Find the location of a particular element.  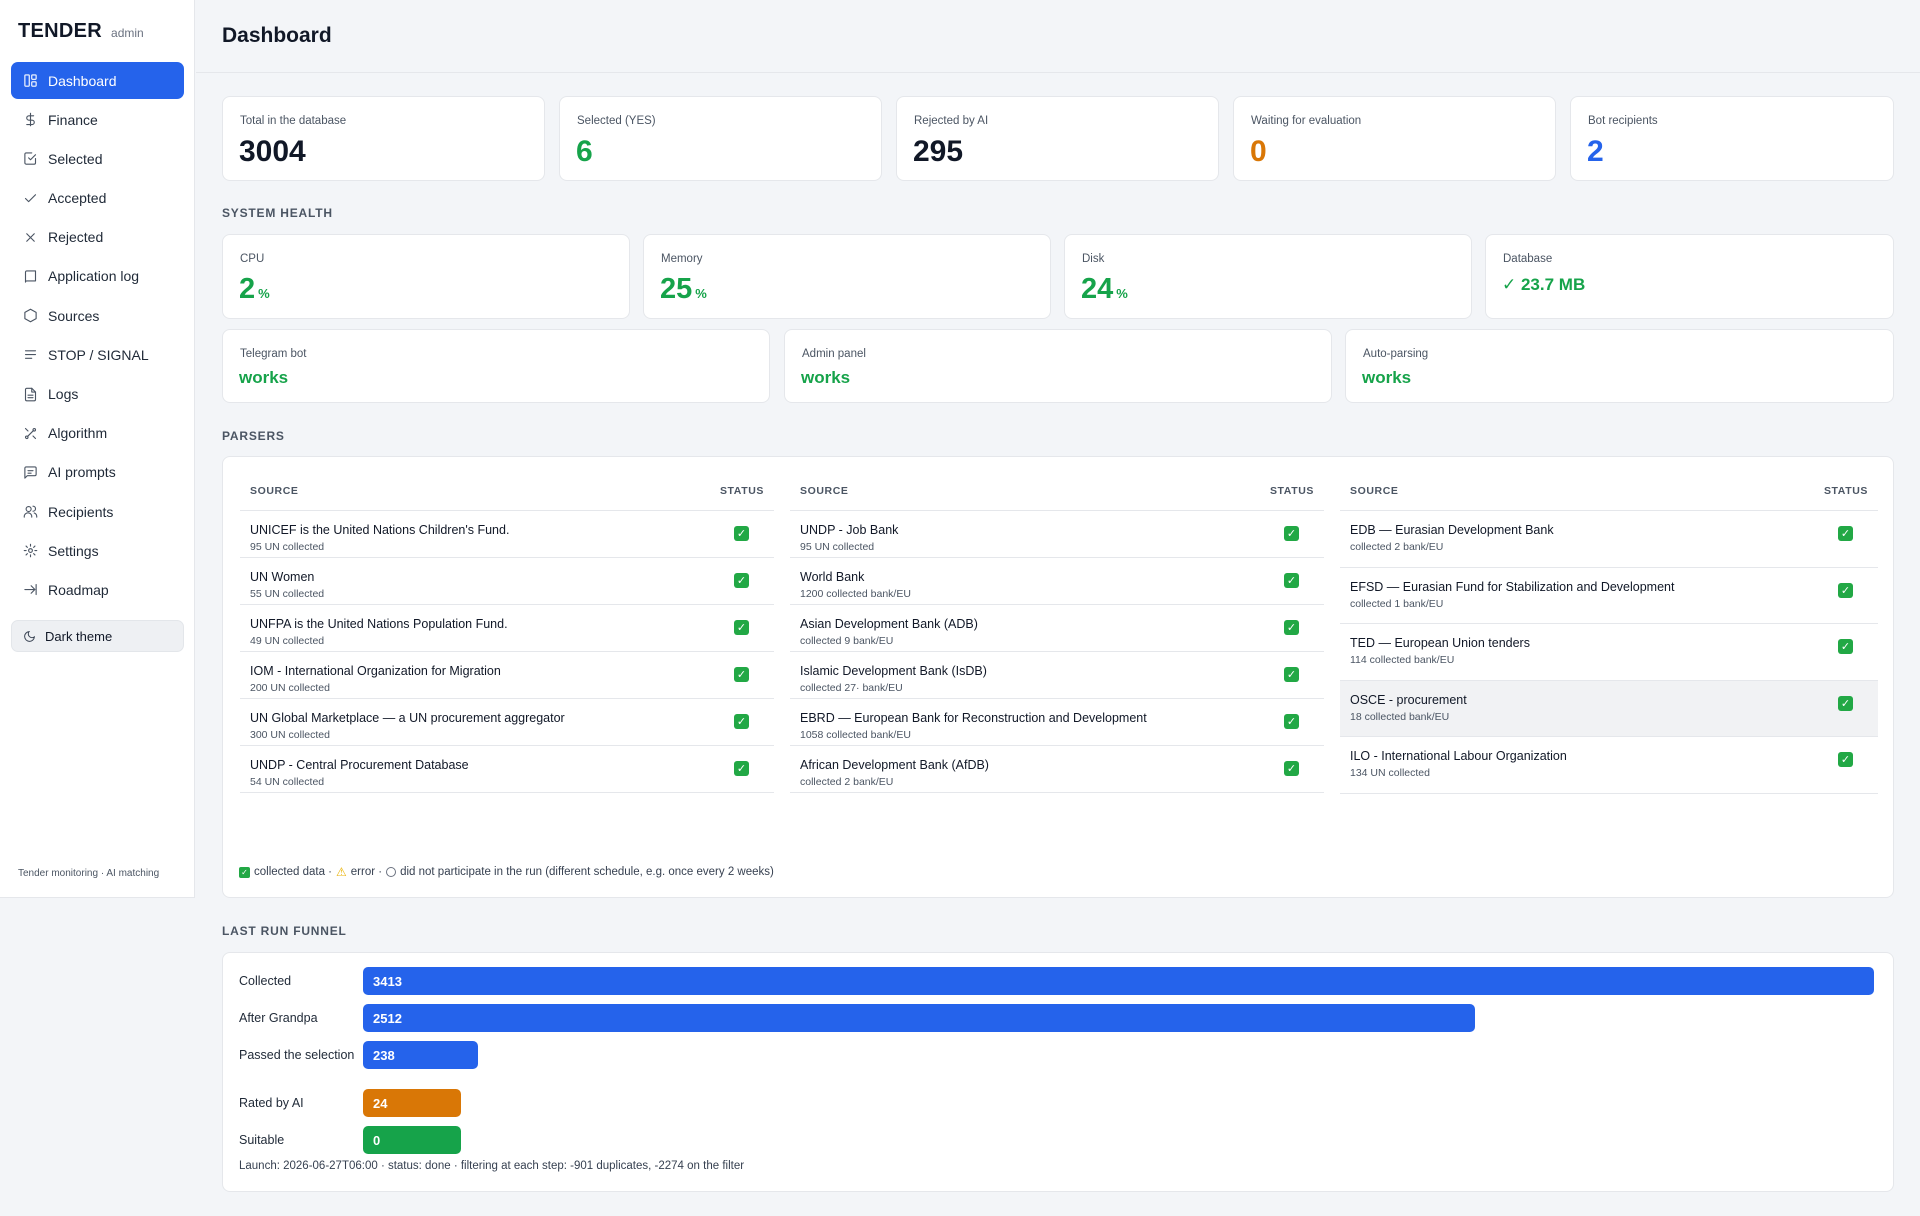

dark-theme-label: Dark theme is located at coordinates (79, 636).